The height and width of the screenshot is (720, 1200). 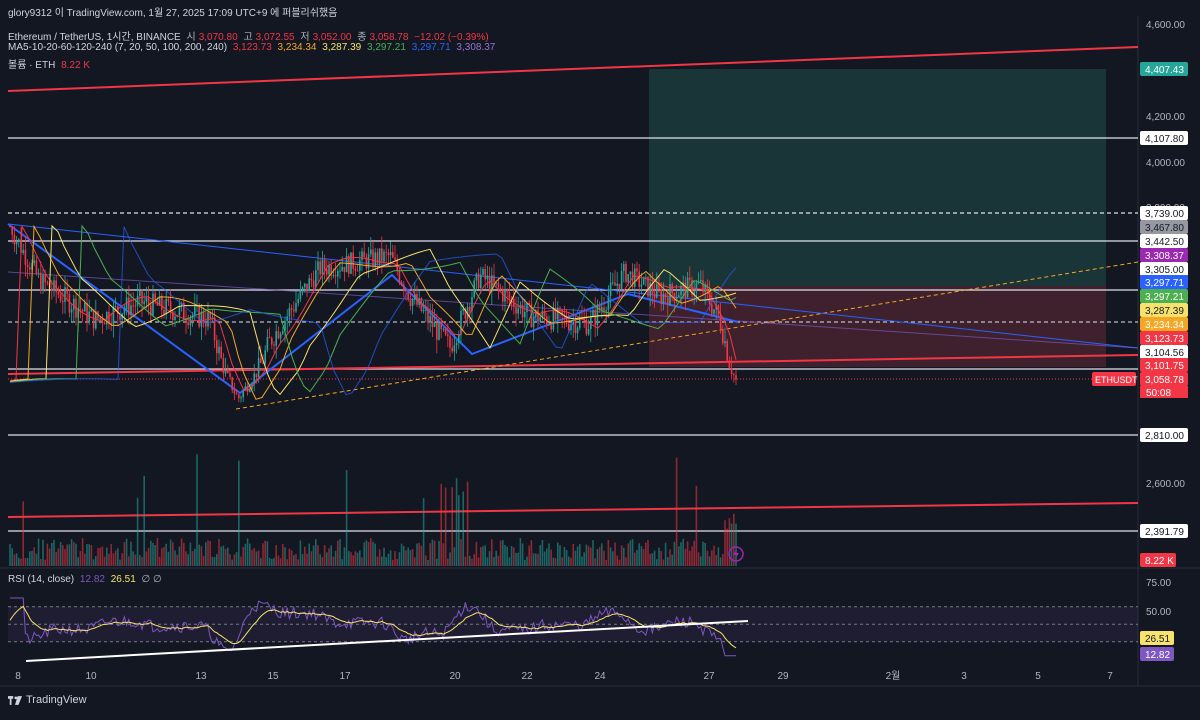 I want to click on trend-line-upper, so click(x=573, y=69).